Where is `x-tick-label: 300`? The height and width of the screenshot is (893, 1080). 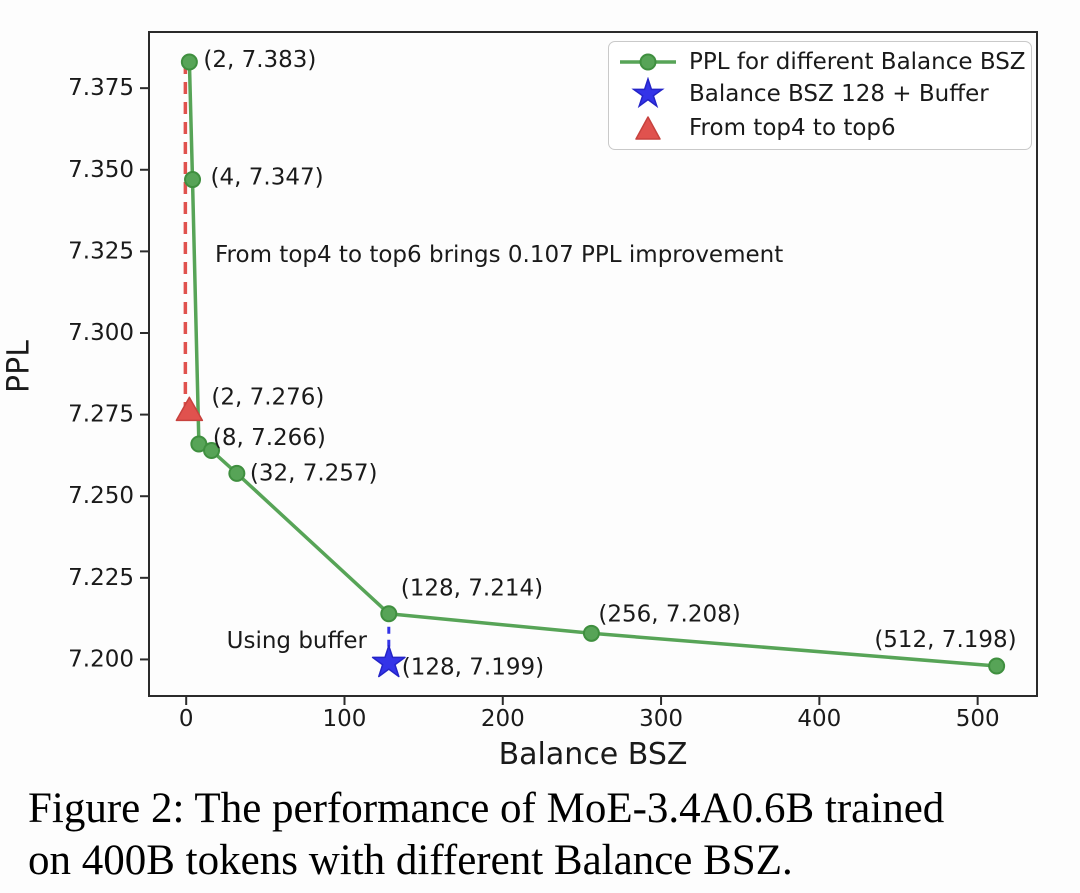
x-tick-label: 300 is located at coordinates (661, 719).